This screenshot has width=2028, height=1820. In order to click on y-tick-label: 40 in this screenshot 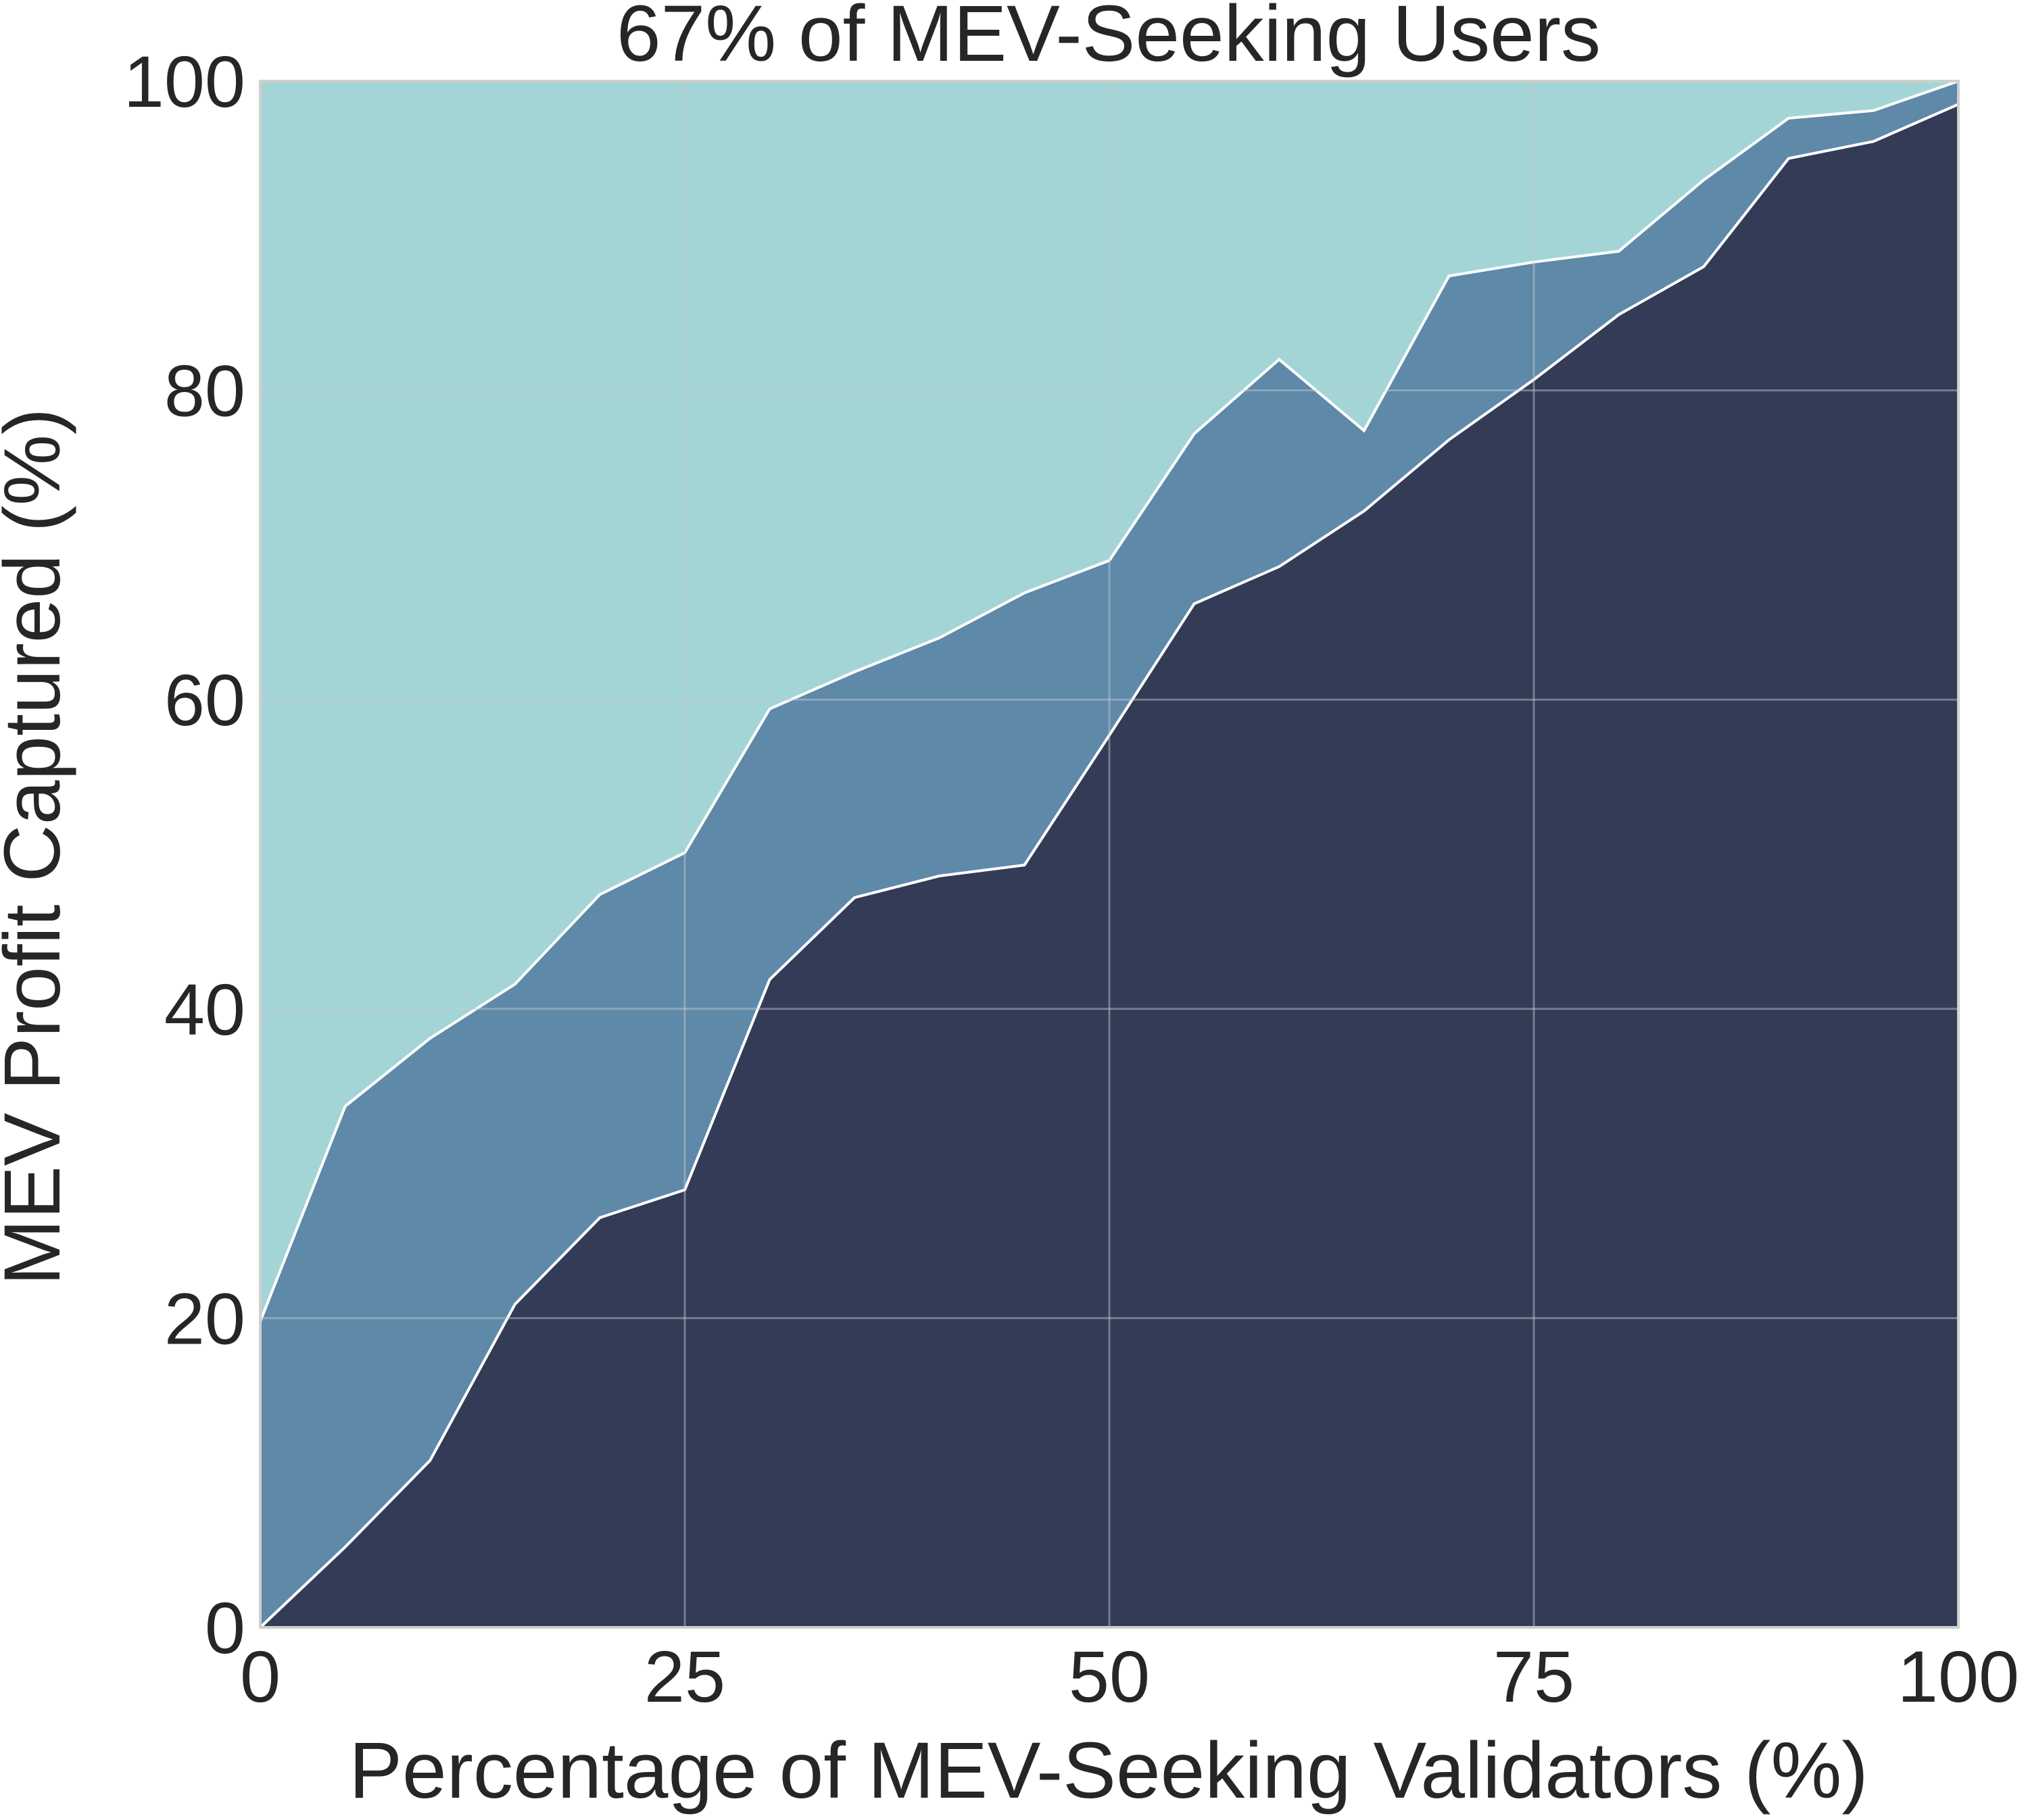, I will do `click(205, 1009)`.